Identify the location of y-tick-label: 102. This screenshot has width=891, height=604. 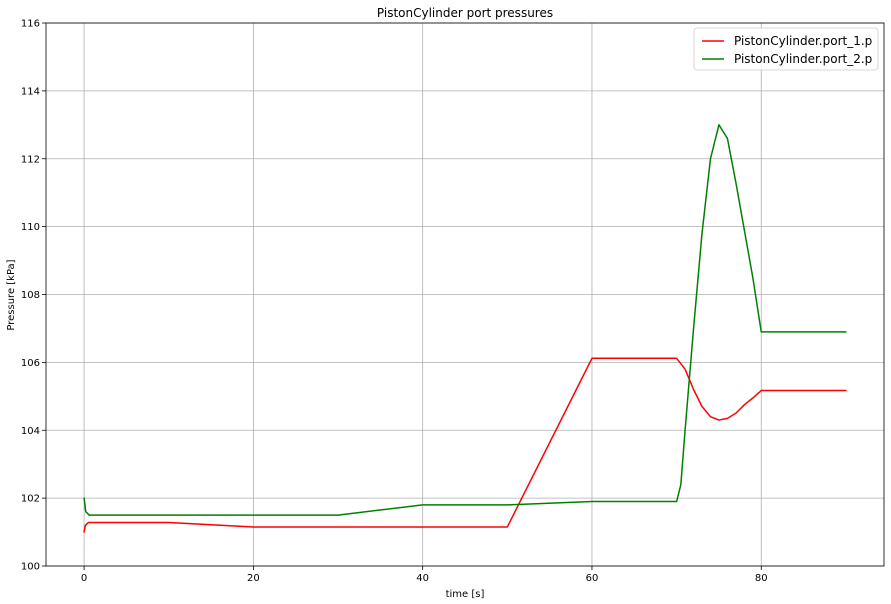
(30, 499).